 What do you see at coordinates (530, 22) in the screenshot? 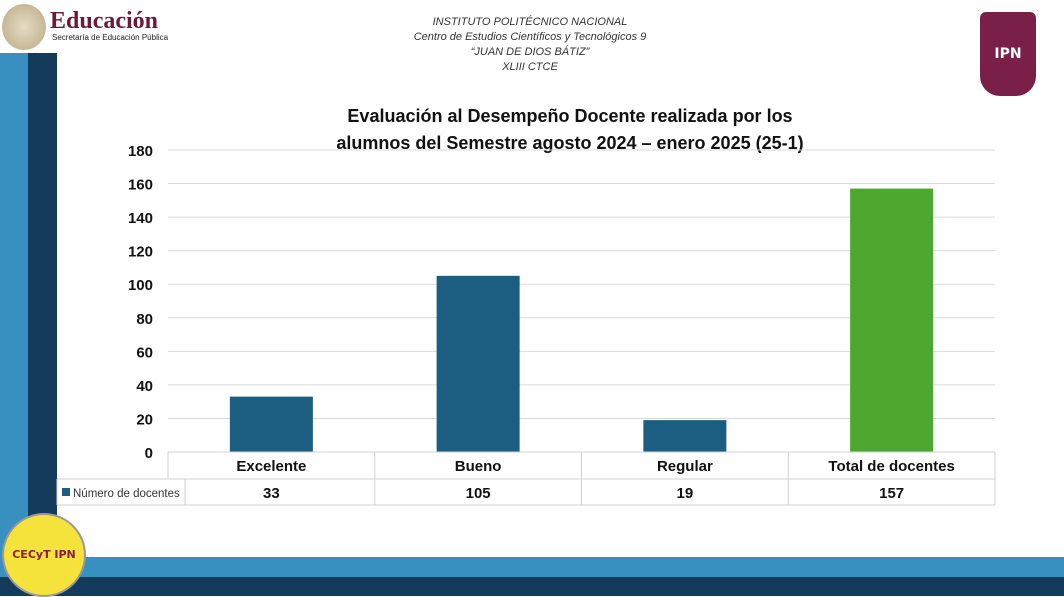
I see `header-line-1: INSTITUTO POLITÉCNICO NACIONAL` at bounding box center [530, 22].